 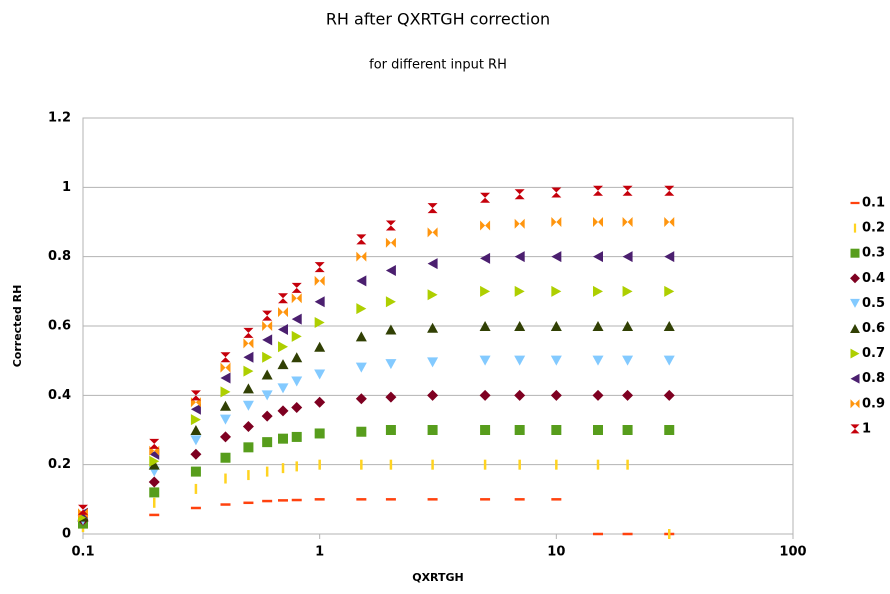 I want to click on x-tick-label: 0.1, so click(x=82, y=552).